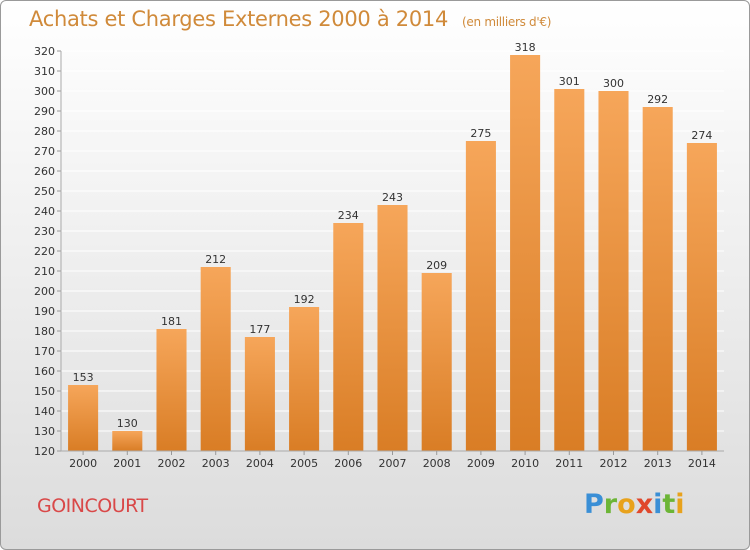 This screenshot has height=550, width=750. What do you see at coordinates (669, 504) in the screenshot?
I see `logo-letter: t` at bounding box center [669, 504].